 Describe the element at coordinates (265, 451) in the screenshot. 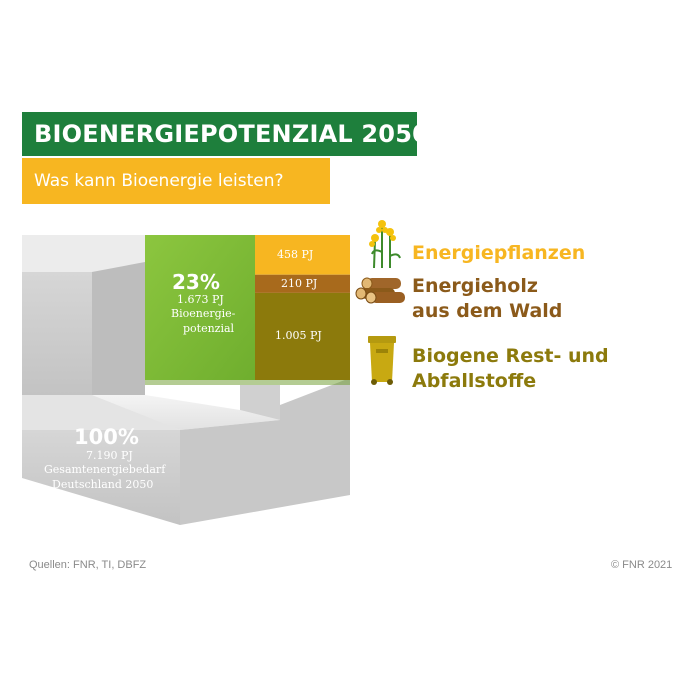

I see `gray-step-right` at that location.